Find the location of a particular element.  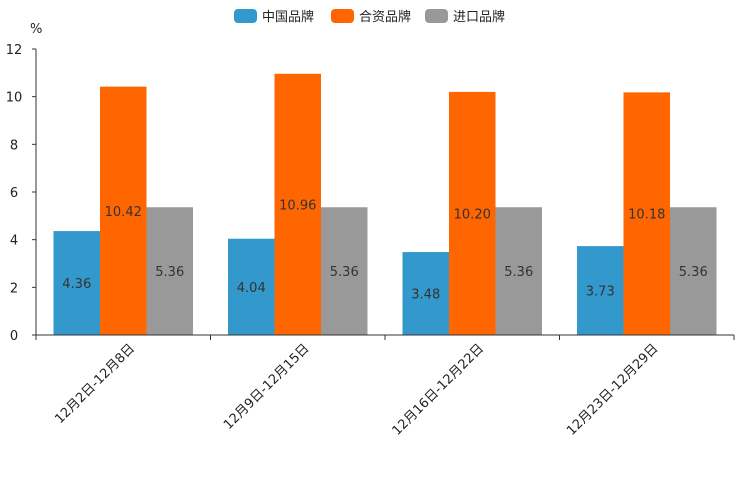

y-tick-label: 2 is located at coordinates (14, 288).